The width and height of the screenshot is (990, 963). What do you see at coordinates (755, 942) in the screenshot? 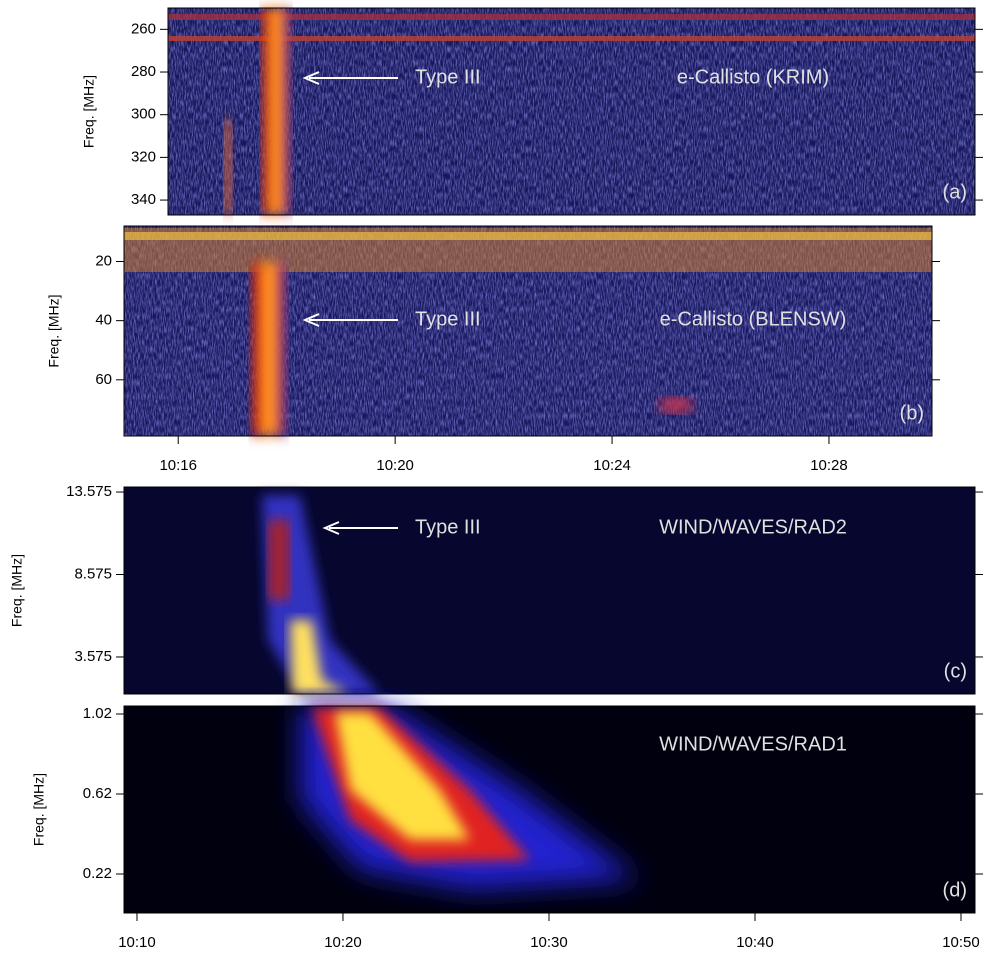
I see `x-tick-label: 10:40` at bounding box center [755, 942].